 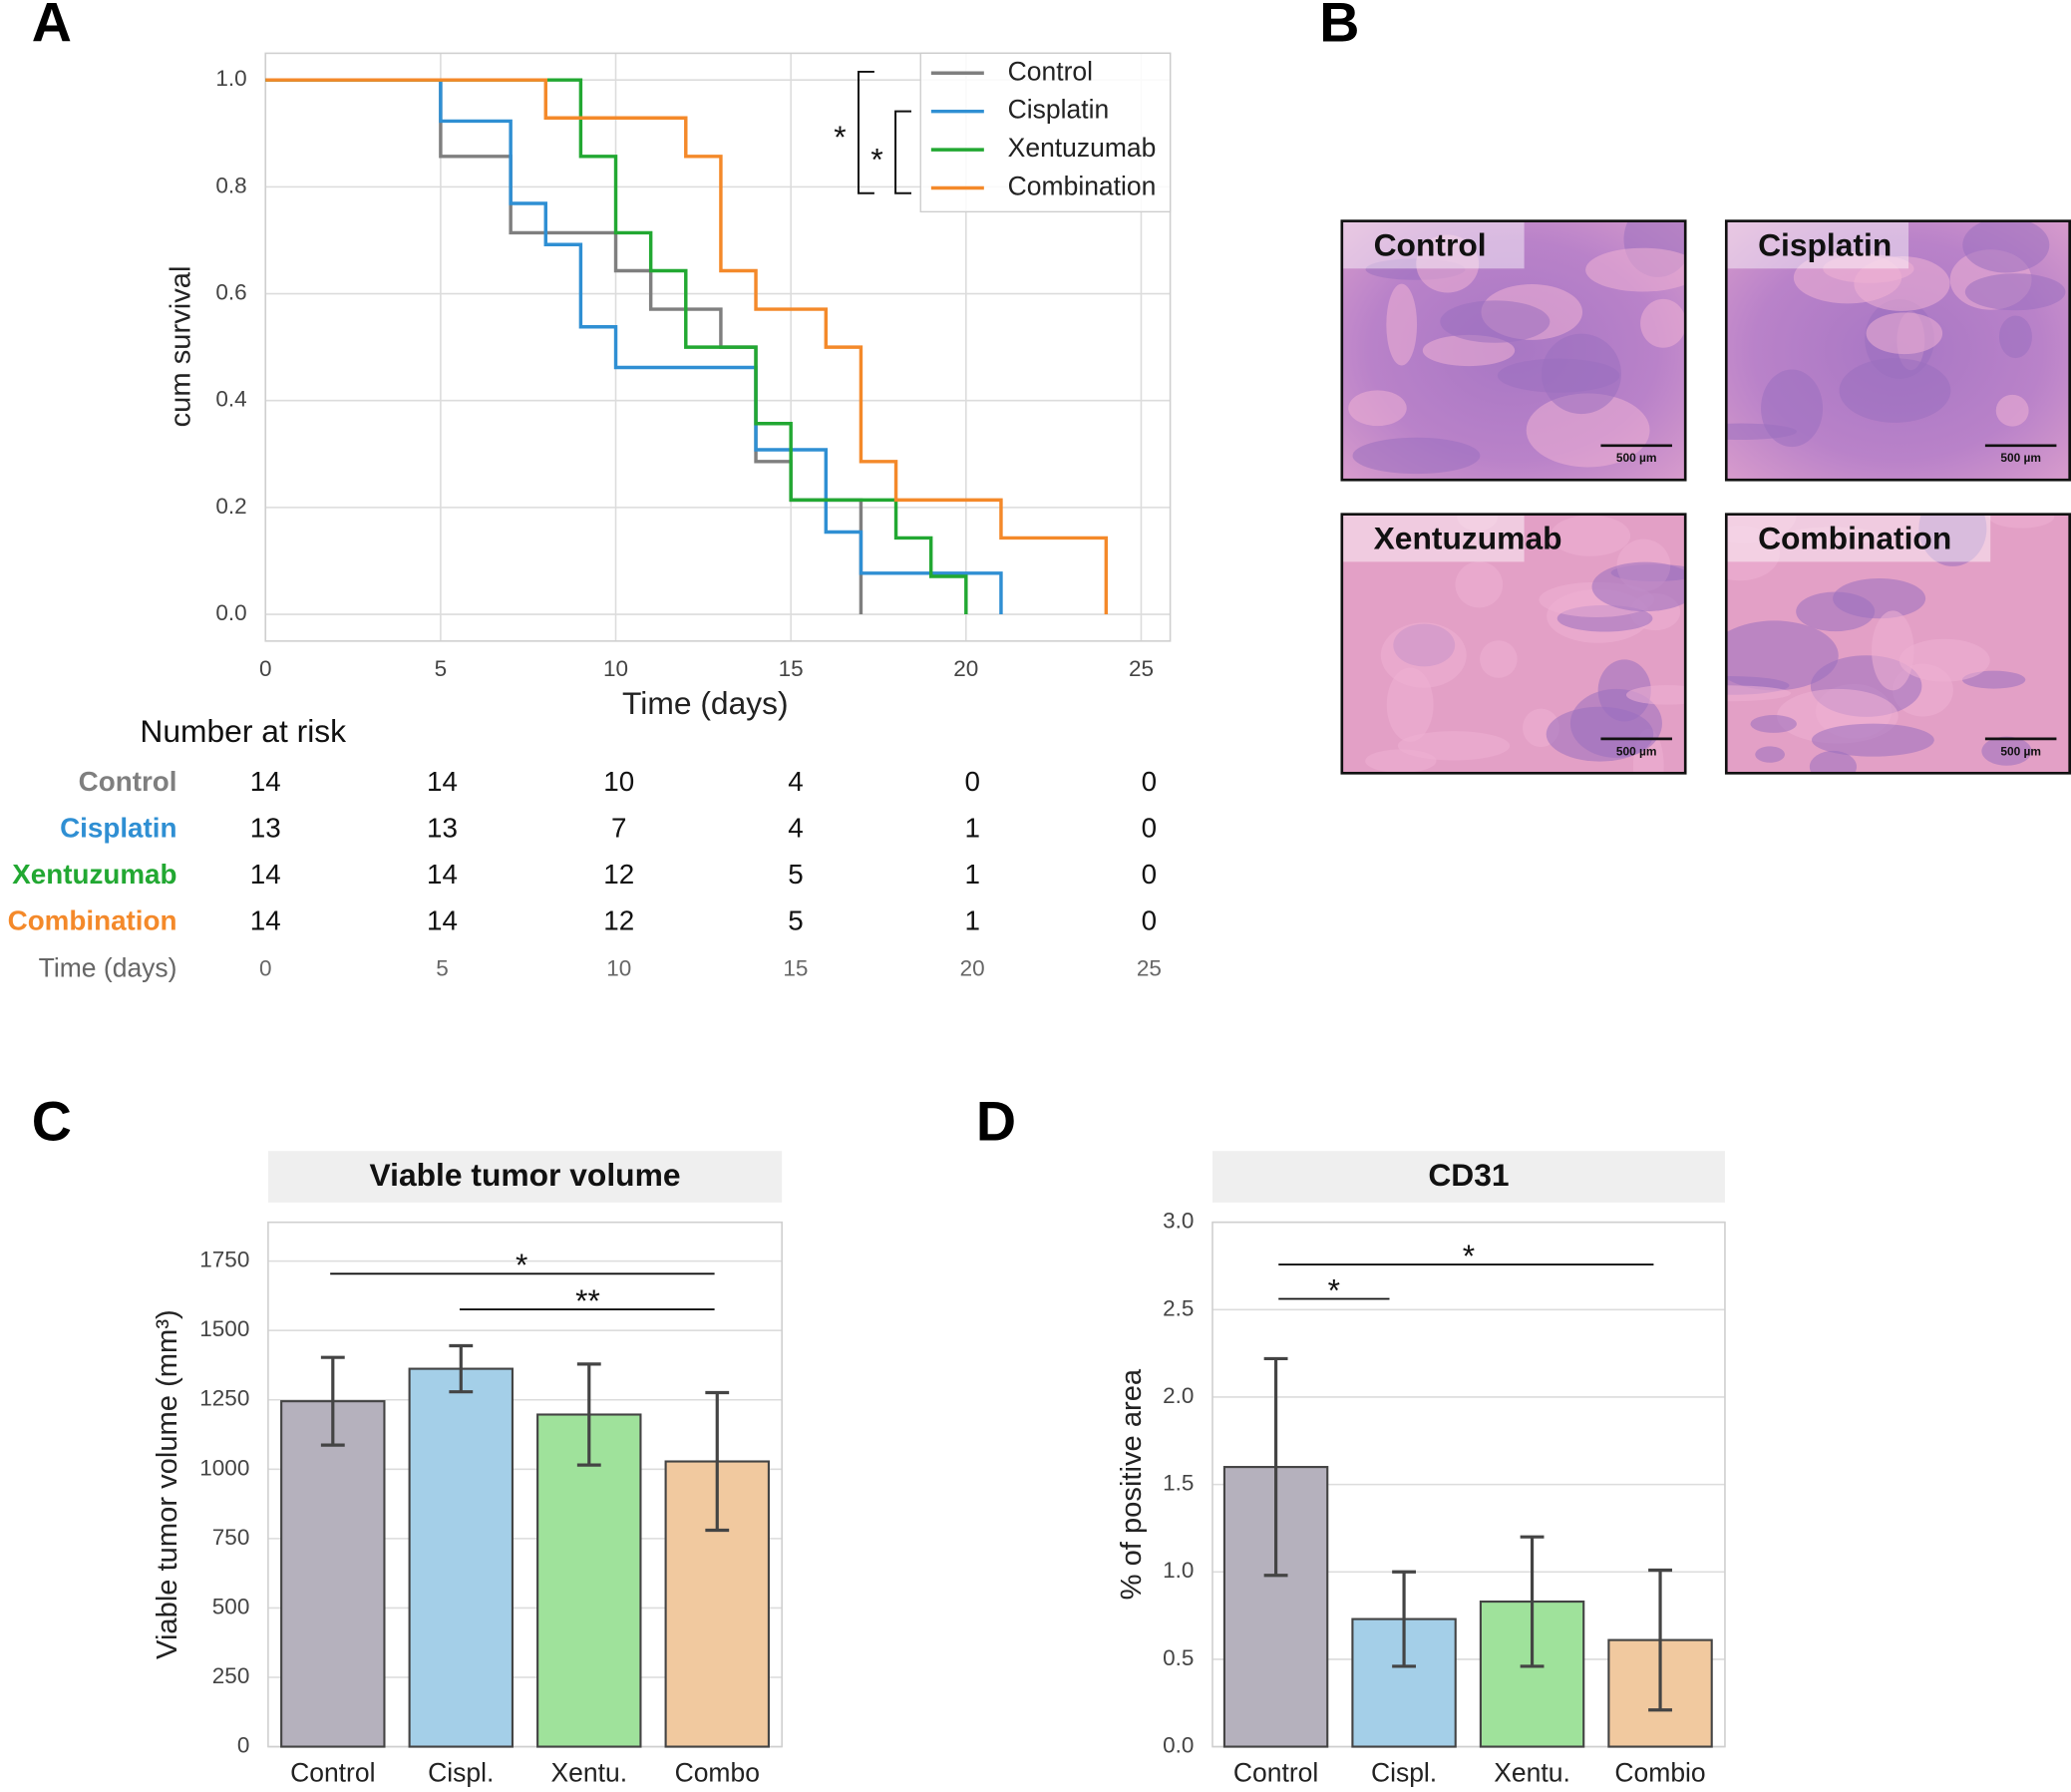 I want to click on y-tick-label: 1250, so click(x=224, y=1398).